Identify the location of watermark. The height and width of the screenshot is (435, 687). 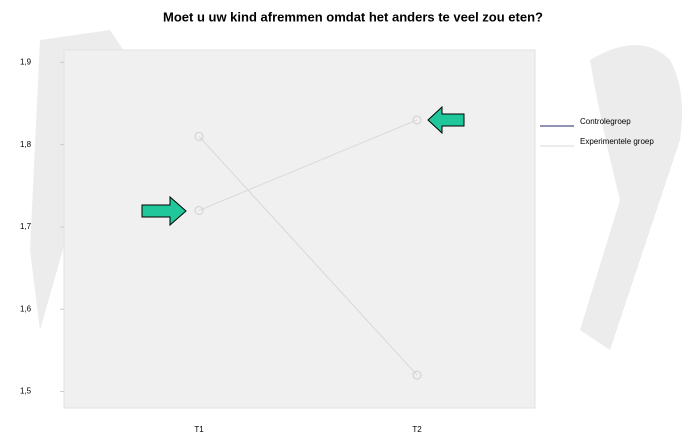
(631, 197).